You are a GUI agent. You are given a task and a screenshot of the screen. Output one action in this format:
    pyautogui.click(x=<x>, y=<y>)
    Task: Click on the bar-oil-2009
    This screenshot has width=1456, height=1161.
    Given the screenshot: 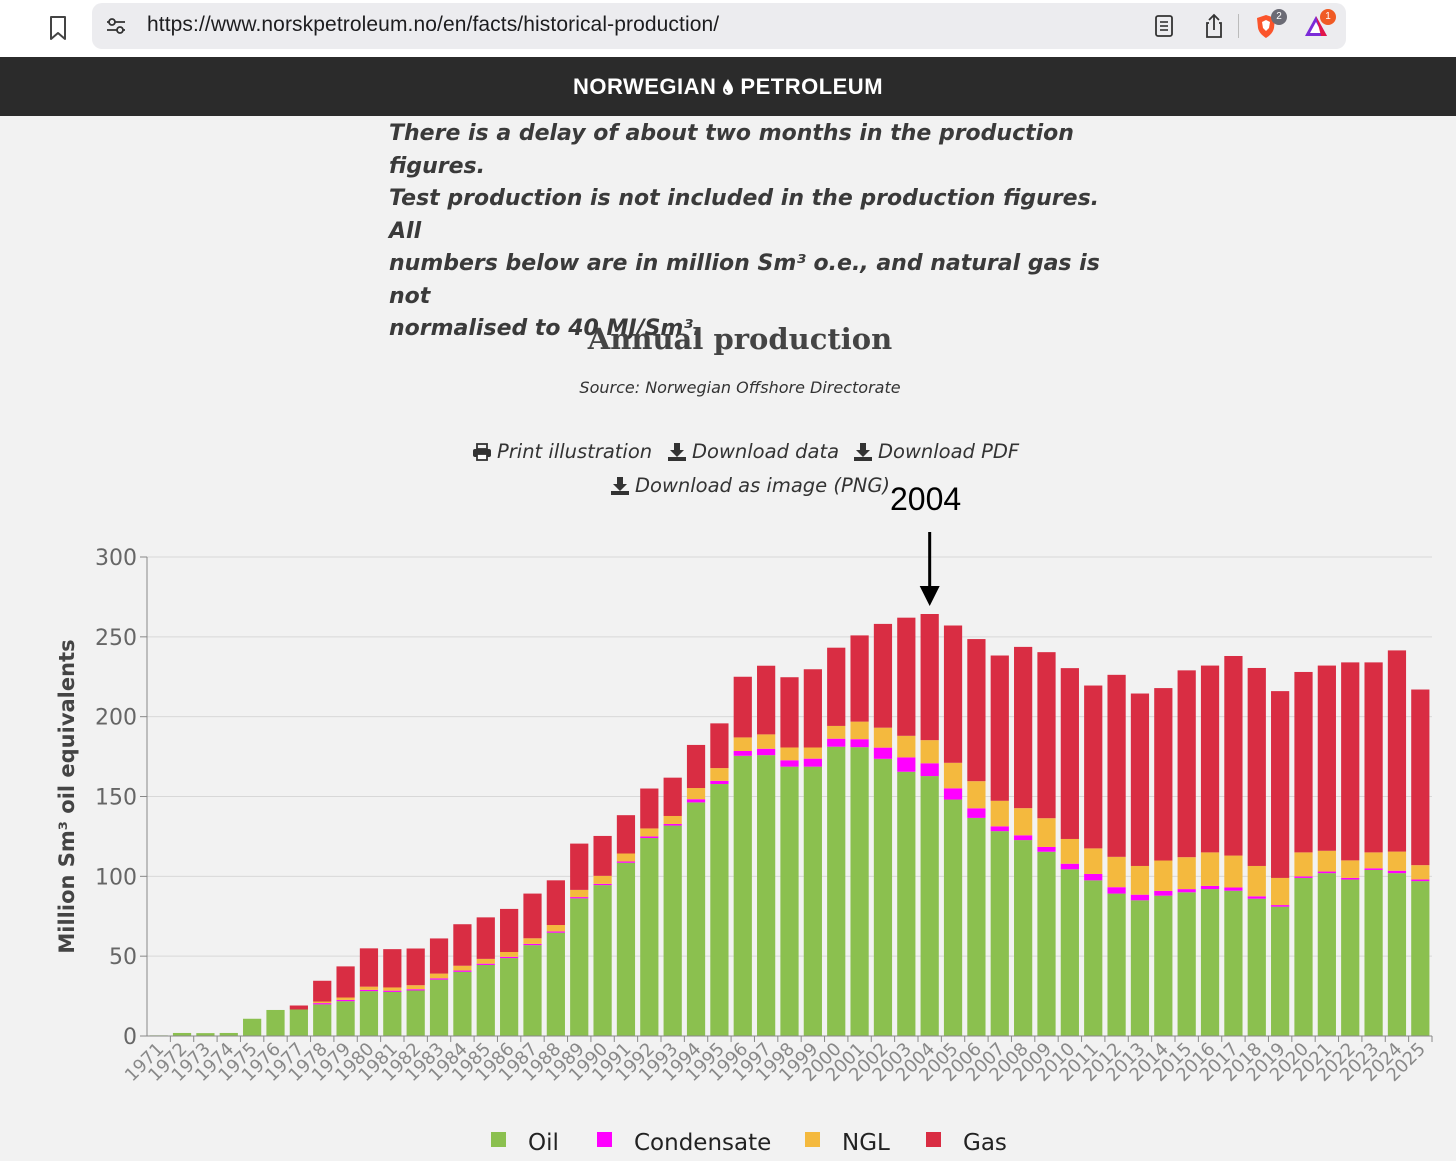 What is the action you would take?
    pyautogui.click(x=1046, y=943)
    